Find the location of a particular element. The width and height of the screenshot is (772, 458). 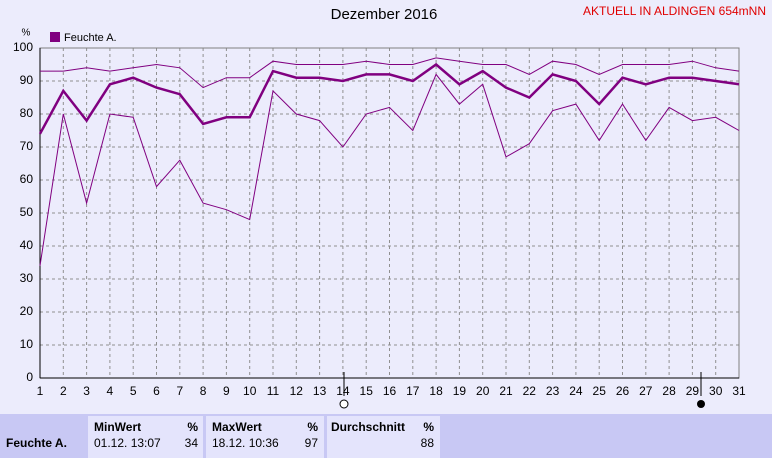

x-tick-label: 3 is located at coordinates (86, 391).